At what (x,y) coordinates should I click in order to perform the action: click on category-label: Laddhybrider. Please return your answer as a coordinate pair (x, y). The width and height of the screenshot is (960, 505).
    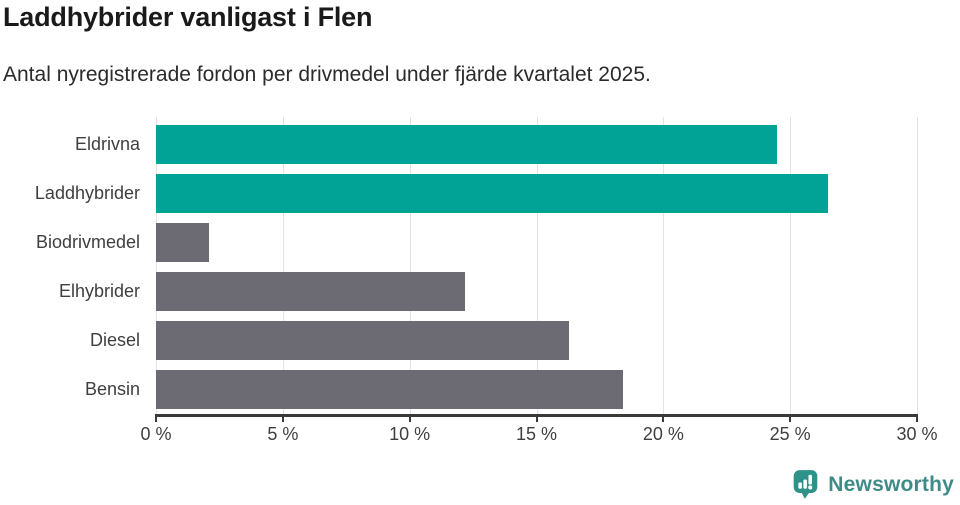
    Looking at the image, I should click on (87, 193).